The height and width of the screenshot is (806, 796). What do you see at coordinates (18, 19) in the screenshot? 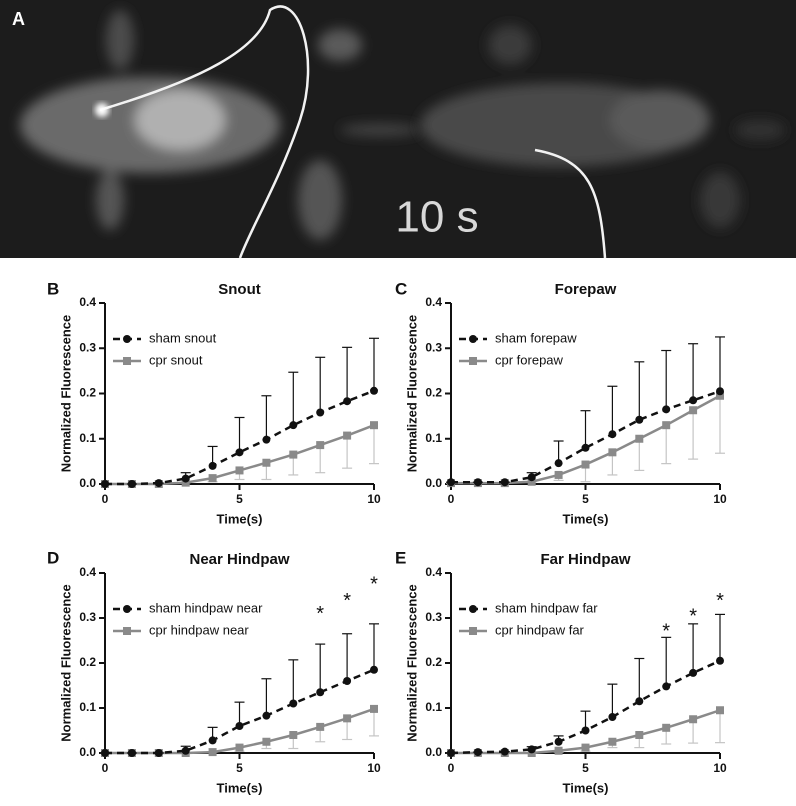
I see `panel-label: A` at bounding box center [18, 19].